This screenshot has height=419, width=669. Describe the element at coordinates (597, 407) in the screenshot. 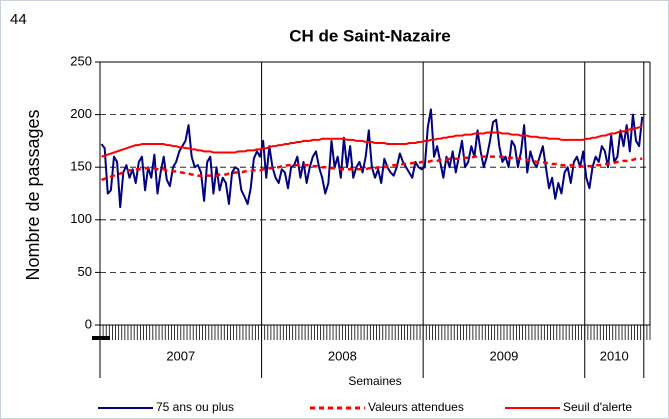

I see `legend-label: Seuil d'alerte` at that location.